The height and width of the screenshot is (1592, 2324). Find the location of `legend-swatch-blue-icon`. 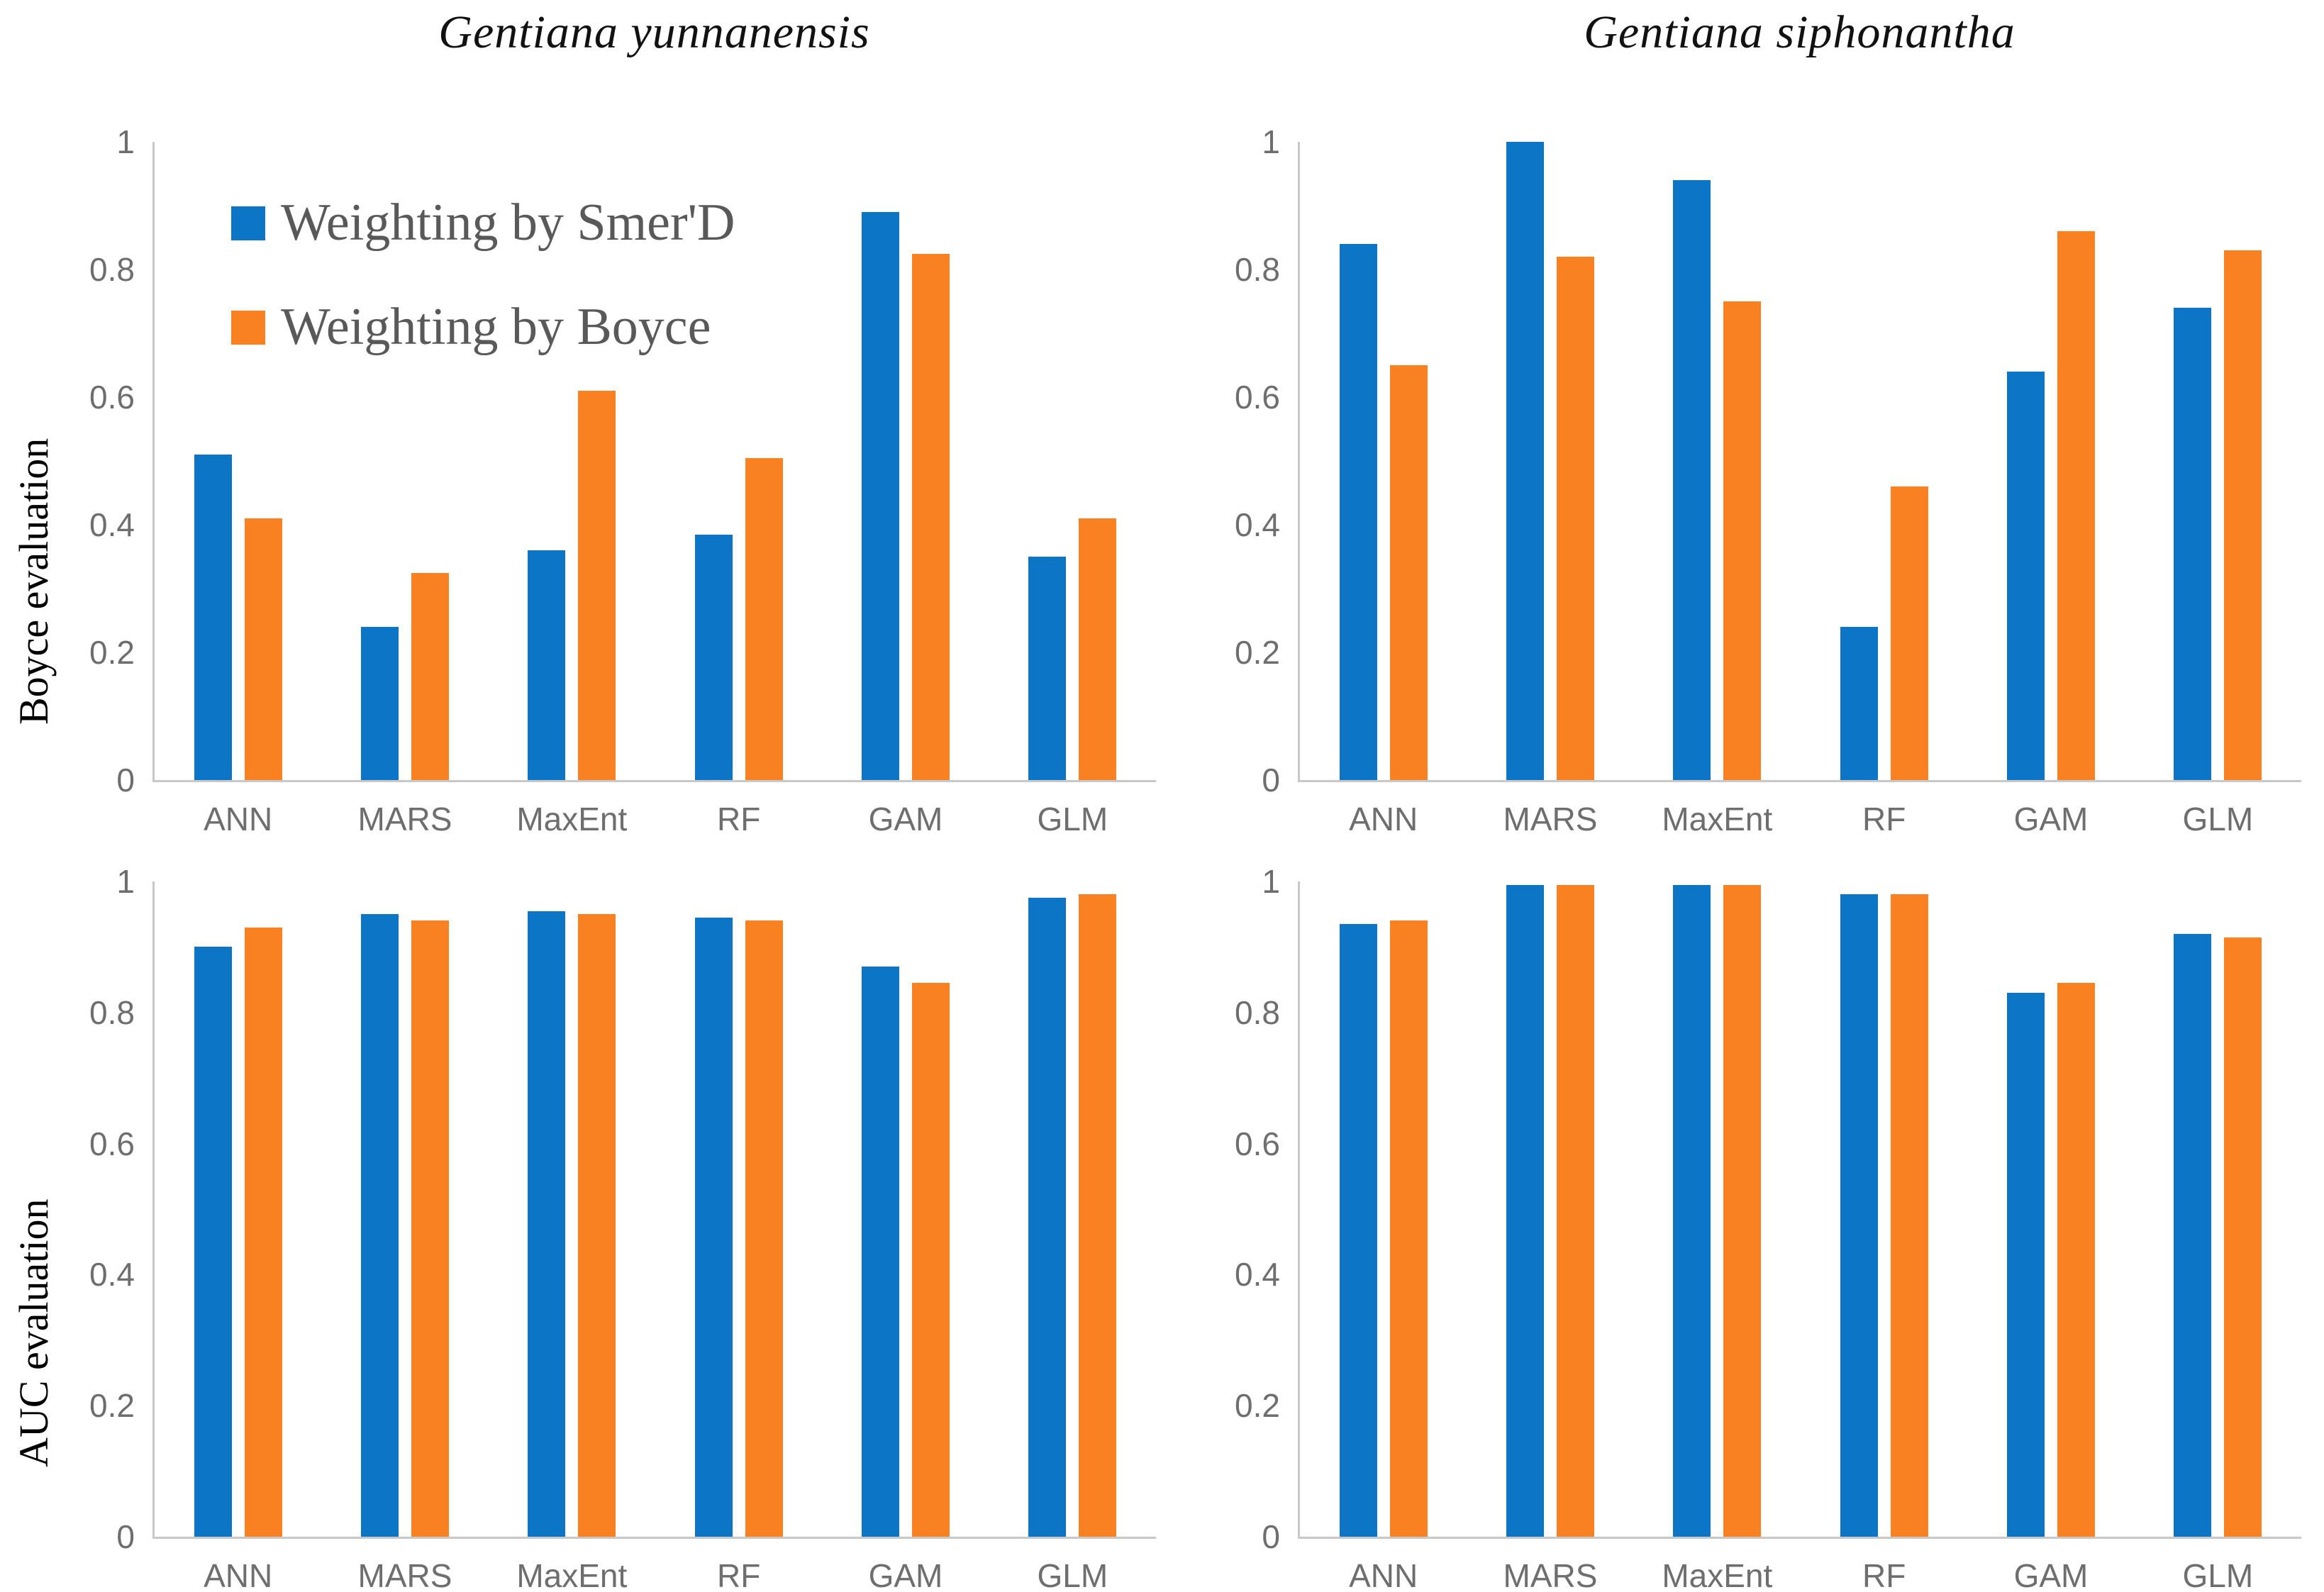

legend-swatch-blue-icon is located at coordinates (248, 223).